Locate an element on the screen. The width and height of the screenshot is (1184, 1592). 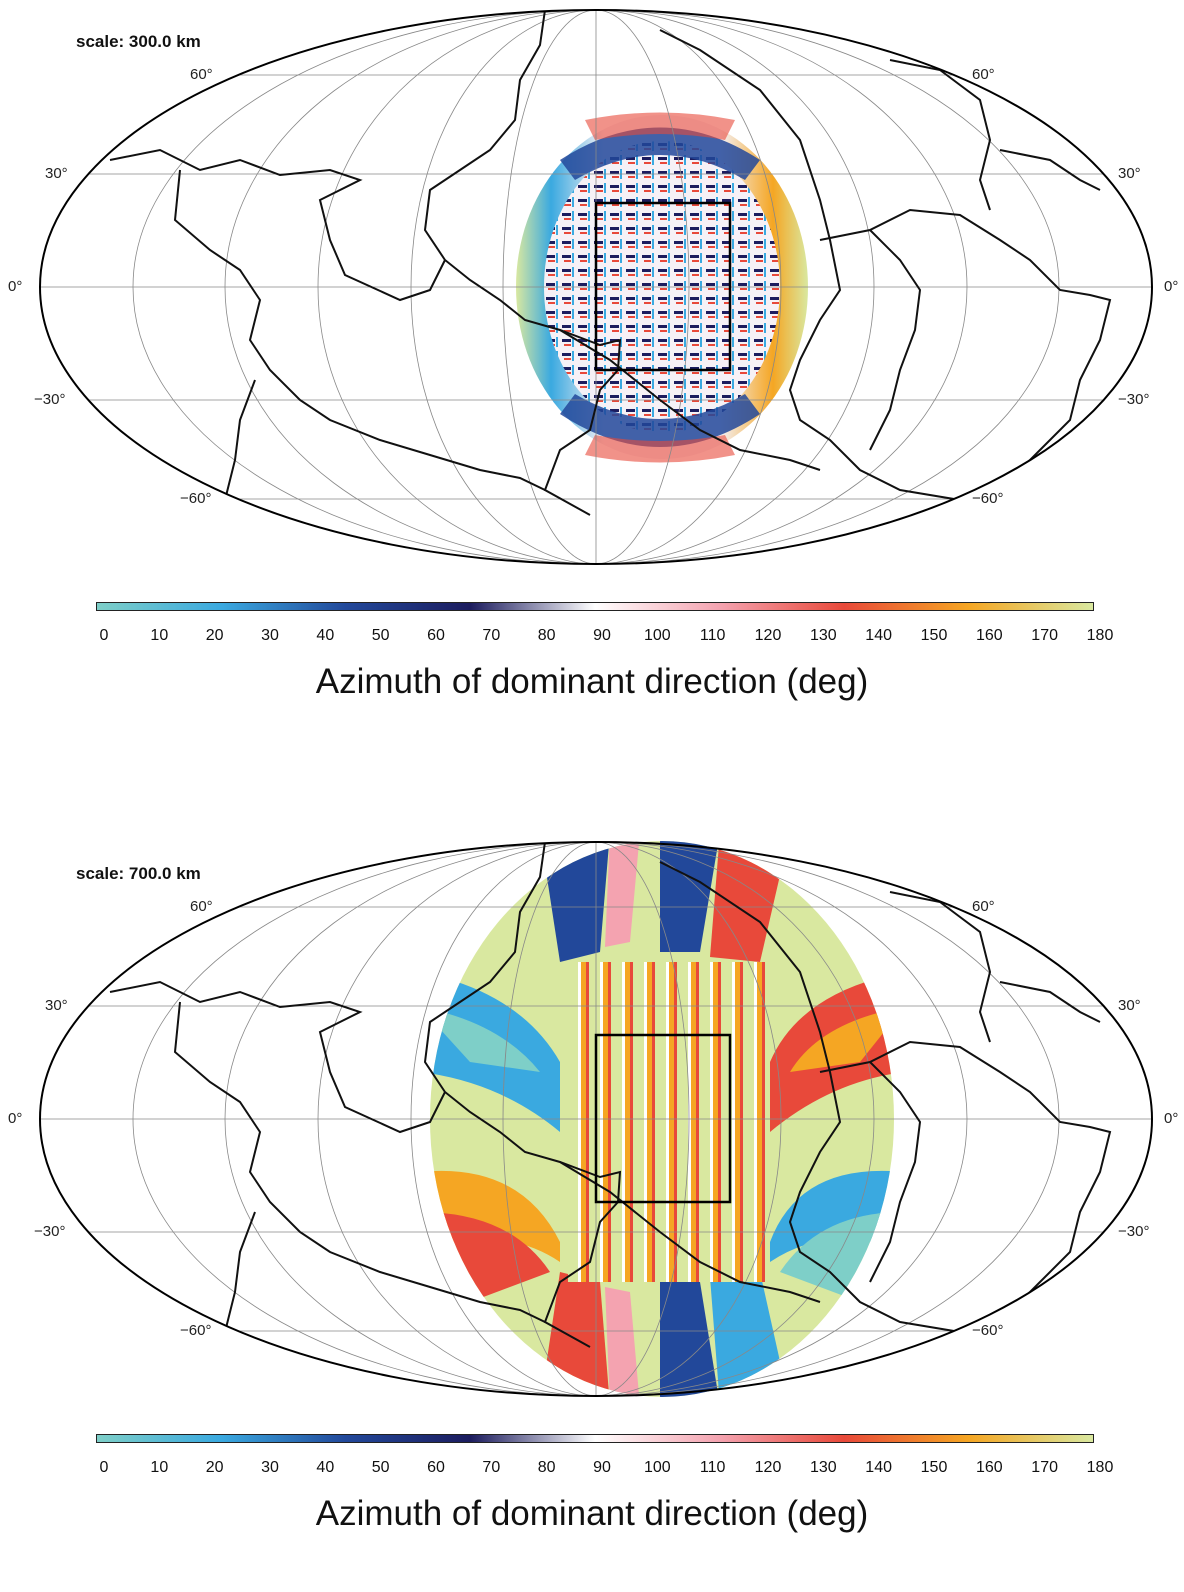
data-field-top is located at coordinates (662, 287).